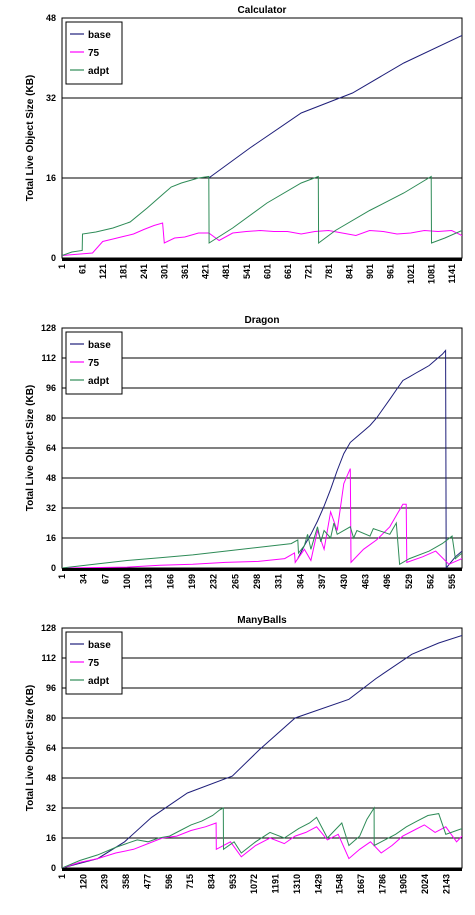 Image resolution: width=475 pixels, height=915 pixels. I want to click on chart-title: Calculator, so click(262, 10).